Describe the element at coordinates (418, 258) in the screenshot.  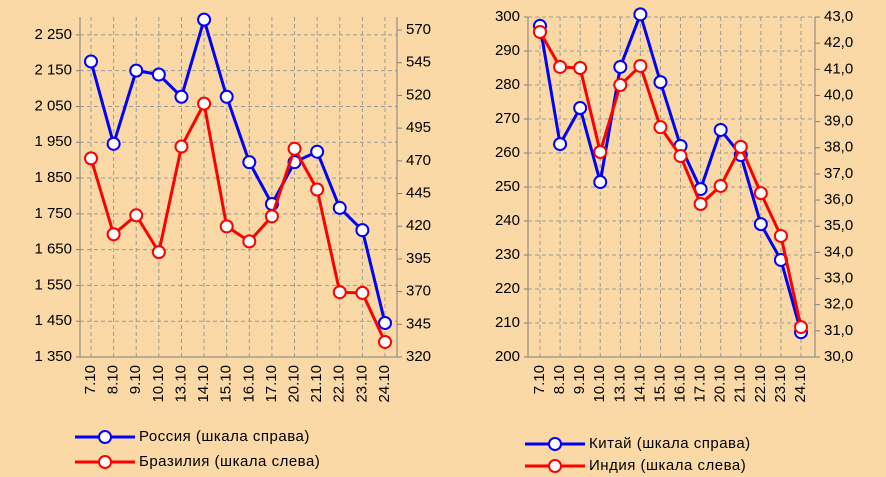
I see `y2-tick-label: 395` at that location.